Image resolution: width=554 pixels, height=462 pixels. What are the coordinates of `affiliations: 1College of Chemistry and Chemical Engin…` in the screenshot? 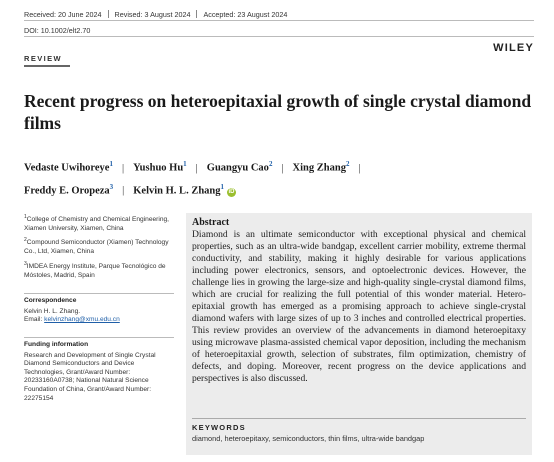 It's located at (99, 246).